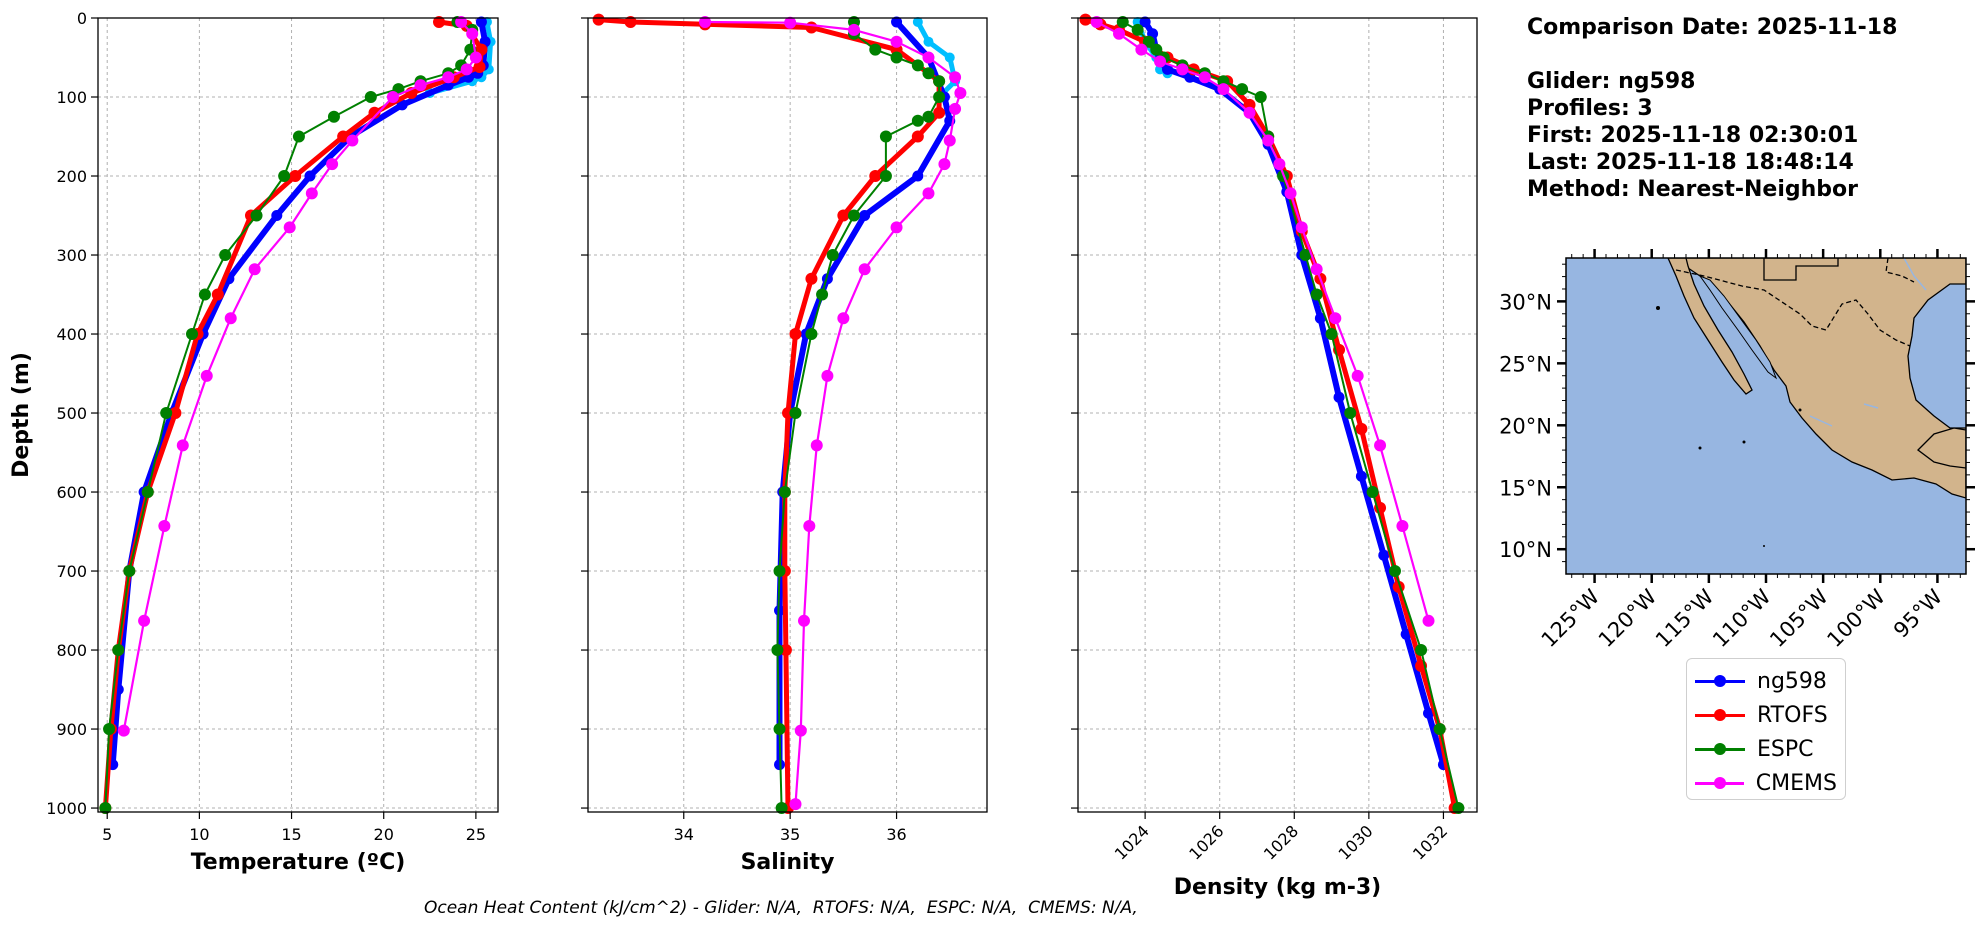 This screenshot has height=934, width=1978. I want to click on map-lon-label: 125°W, so click(1571, 618).